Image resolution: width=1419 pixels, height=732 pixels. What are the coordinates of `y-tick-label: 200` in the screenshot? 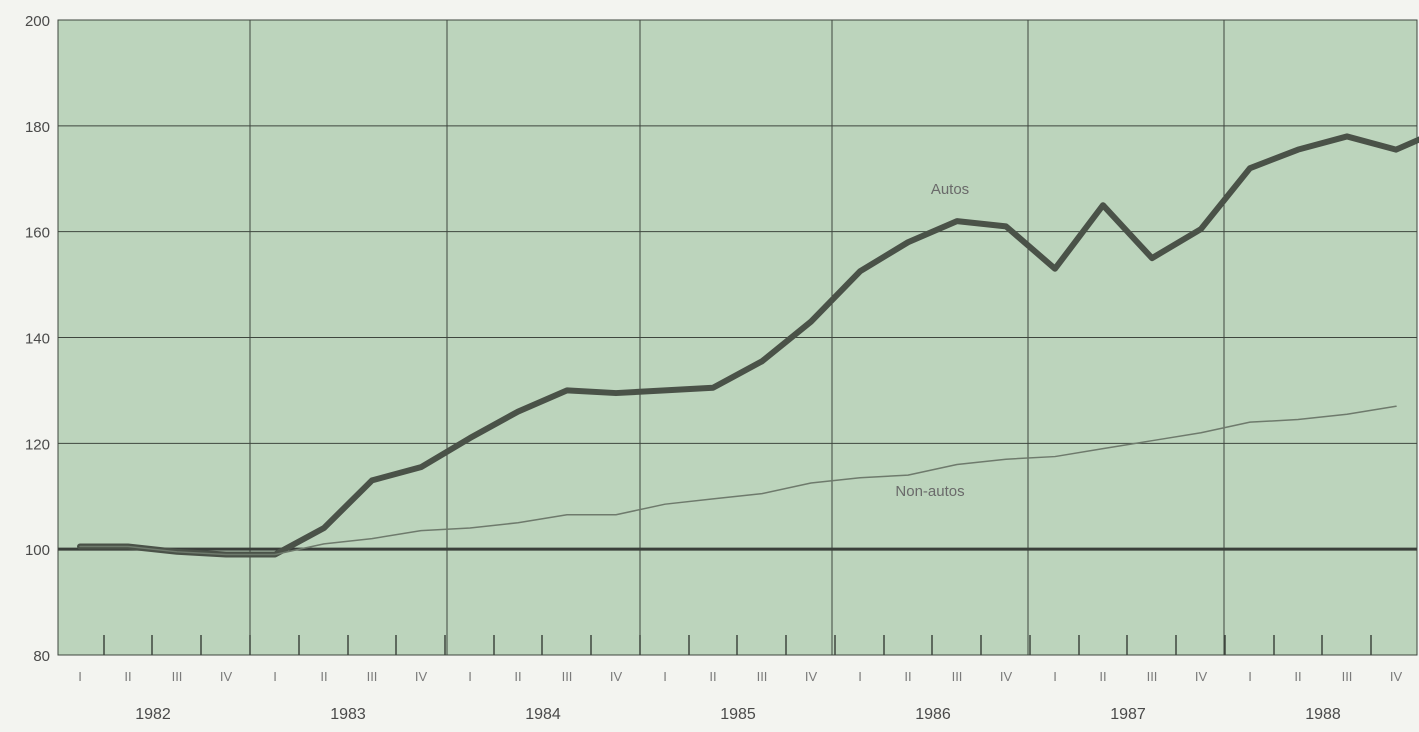 It's located at (37, 21).